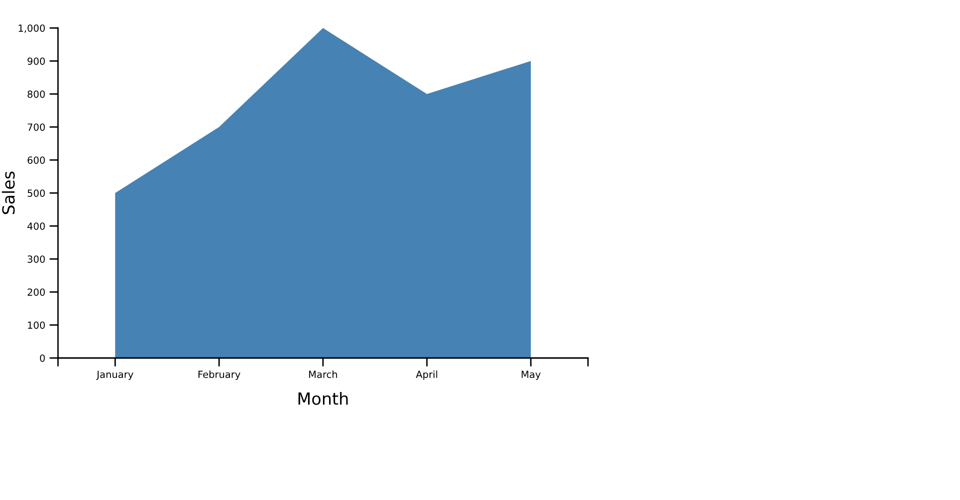 The image size is (960, 500). I want to click on y-tick-label: 500, so click(36, 193).